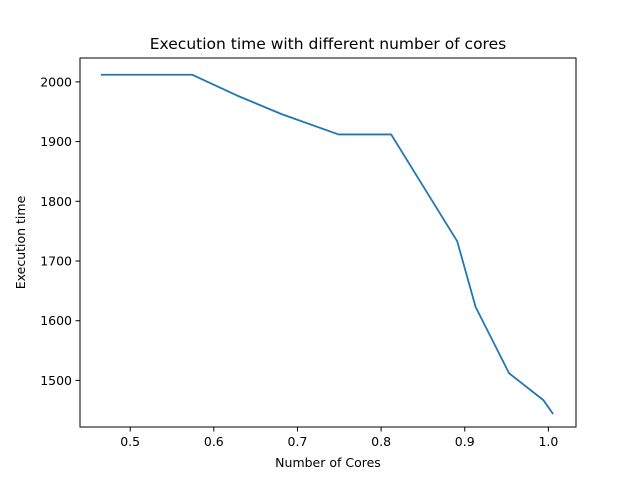  Describe the element at coordinates (56, 320) in the screenshot. I see `y-tick-label: 1600` at that location.